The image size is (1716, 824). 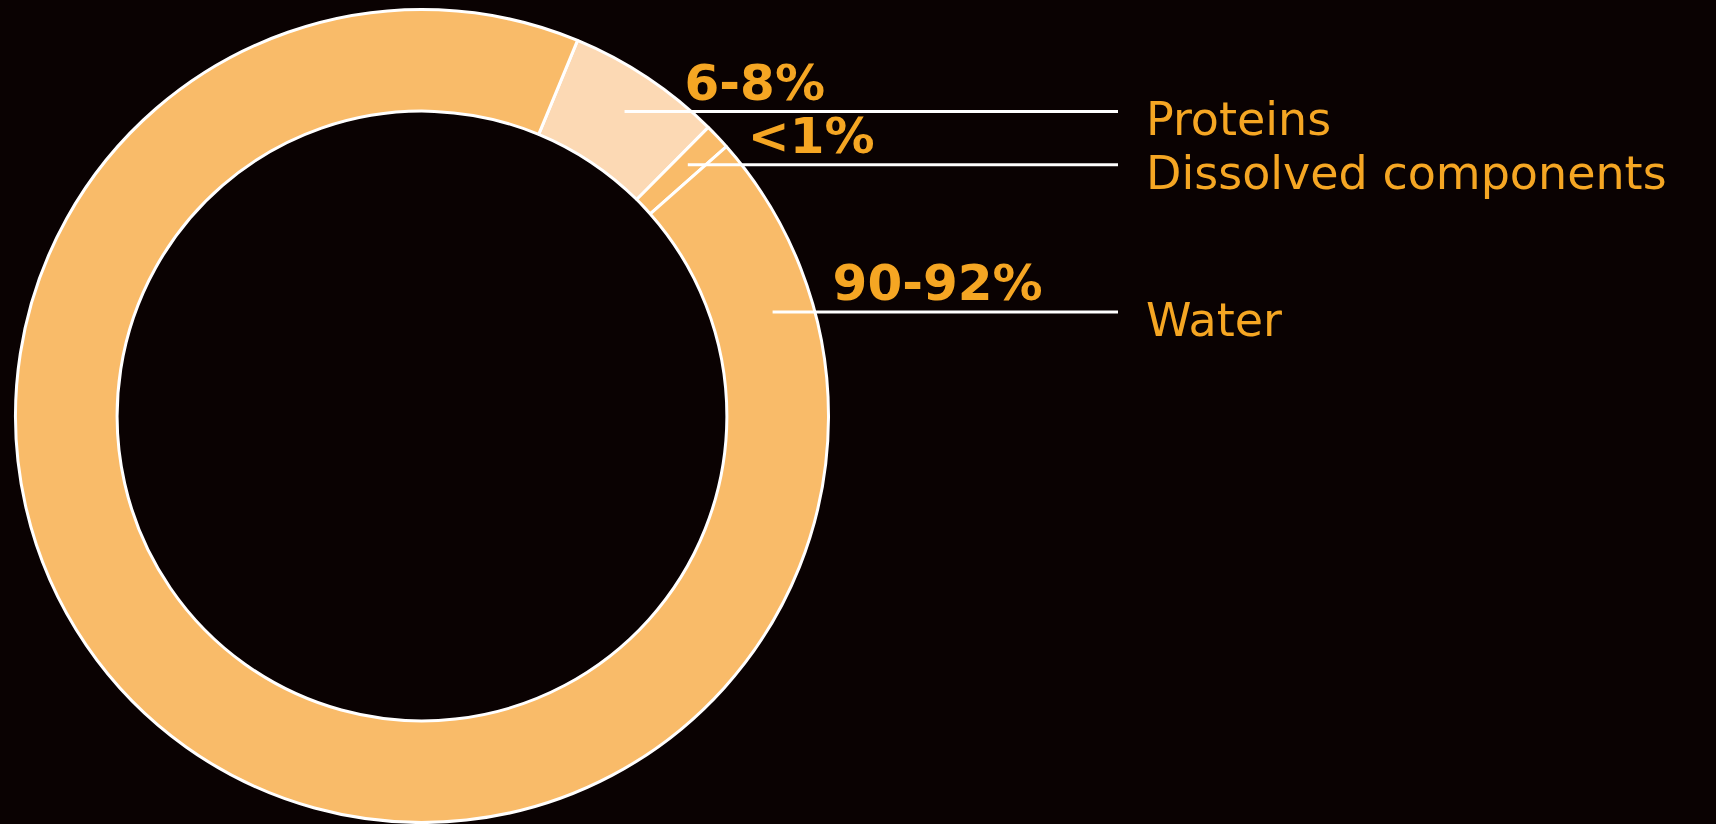 I want to click on data-label: 90-92%, so click(x=937, y=283).